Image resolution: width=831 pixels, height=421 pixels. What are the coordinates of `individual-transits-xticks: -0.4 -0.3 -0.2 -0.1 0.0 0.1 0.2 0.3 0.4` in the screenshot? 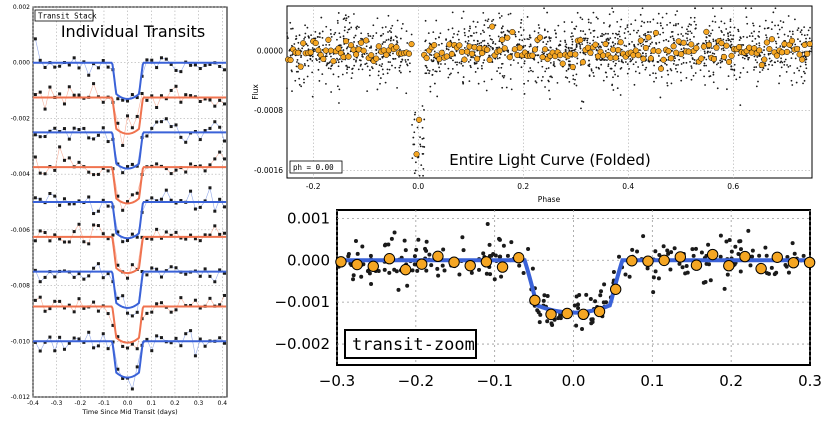 It's located at (127, 403).